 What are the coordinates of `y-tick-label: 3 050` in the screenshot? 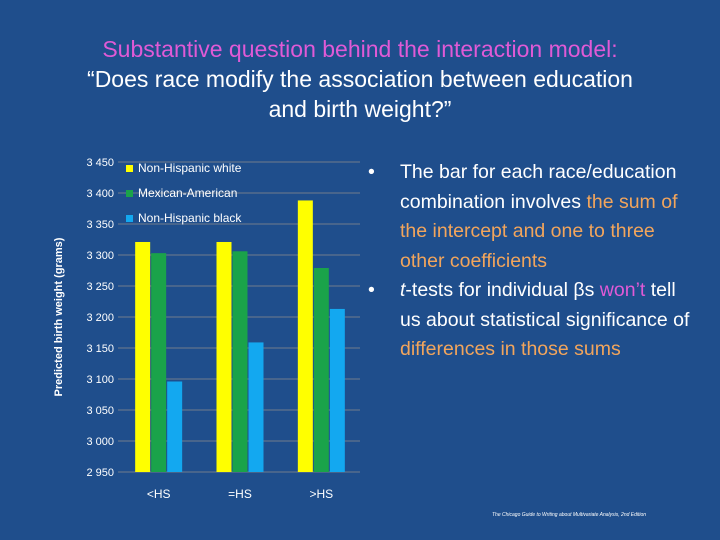 It's located at (100, 411).